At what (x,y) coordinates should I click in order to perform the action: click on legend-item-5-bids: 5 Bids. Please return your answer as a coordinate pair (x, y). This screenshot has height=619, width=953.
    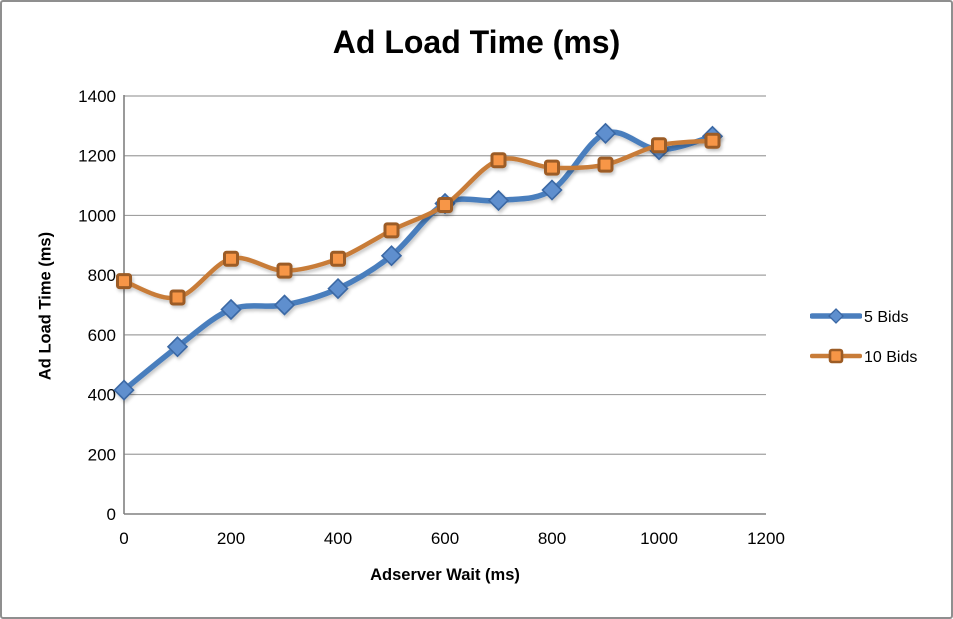
    Looking at the image, I should click on (863, 318).